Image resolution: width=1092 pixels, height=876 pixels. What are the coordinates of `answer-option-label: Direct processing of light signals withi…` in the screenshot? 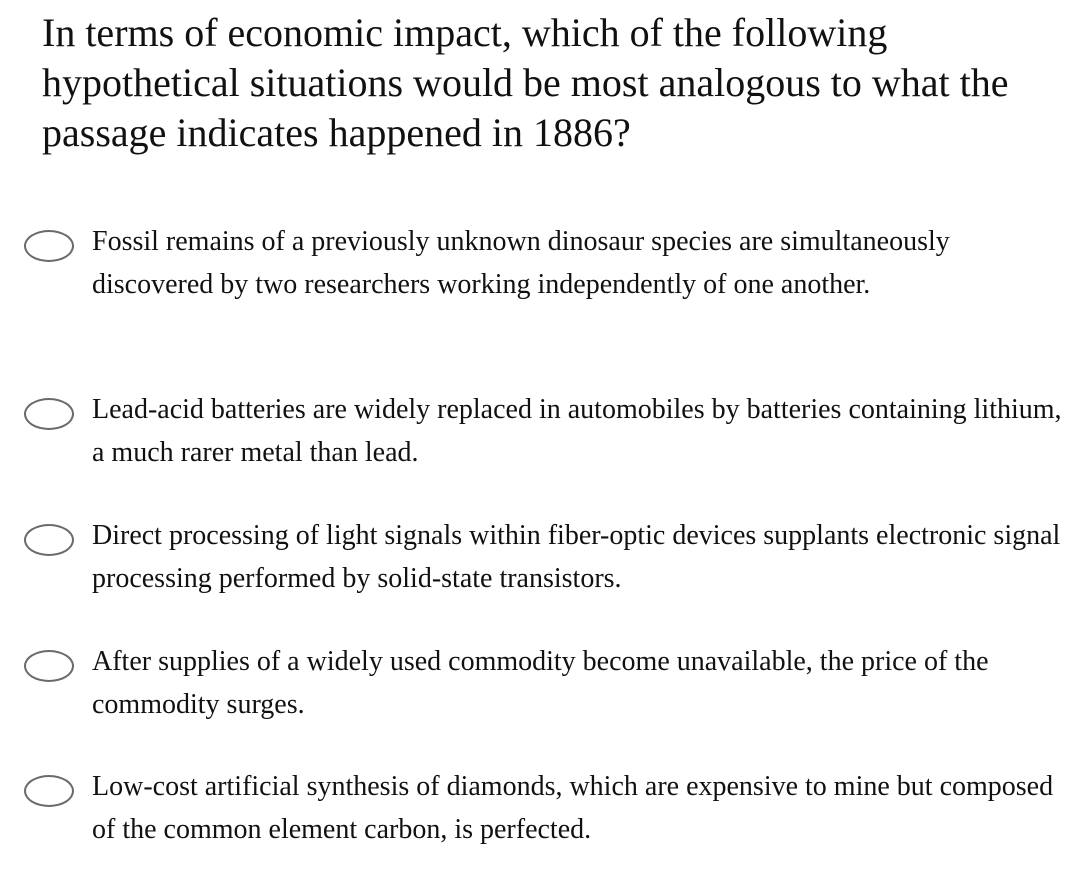 It's located at (576, 557).